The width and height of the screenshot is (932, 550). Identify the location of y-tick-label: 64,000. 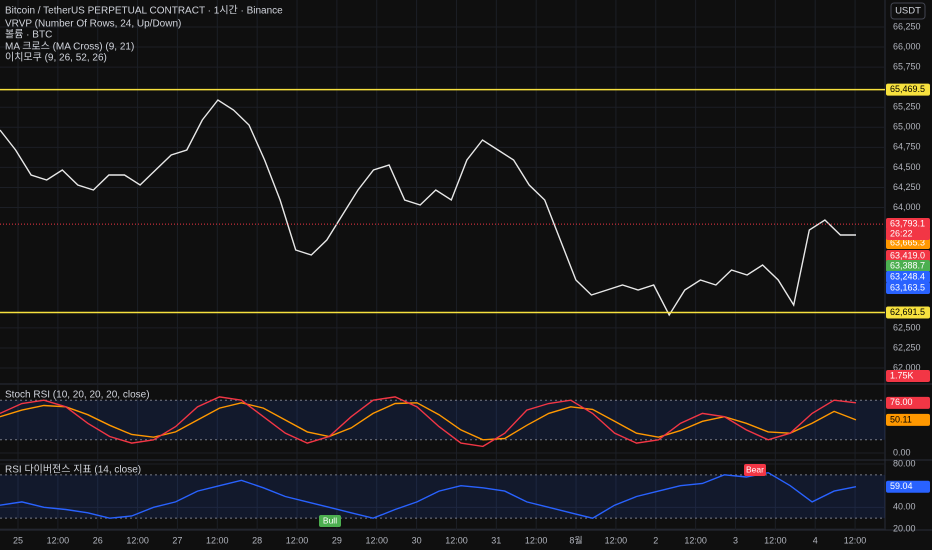
(907, 207).